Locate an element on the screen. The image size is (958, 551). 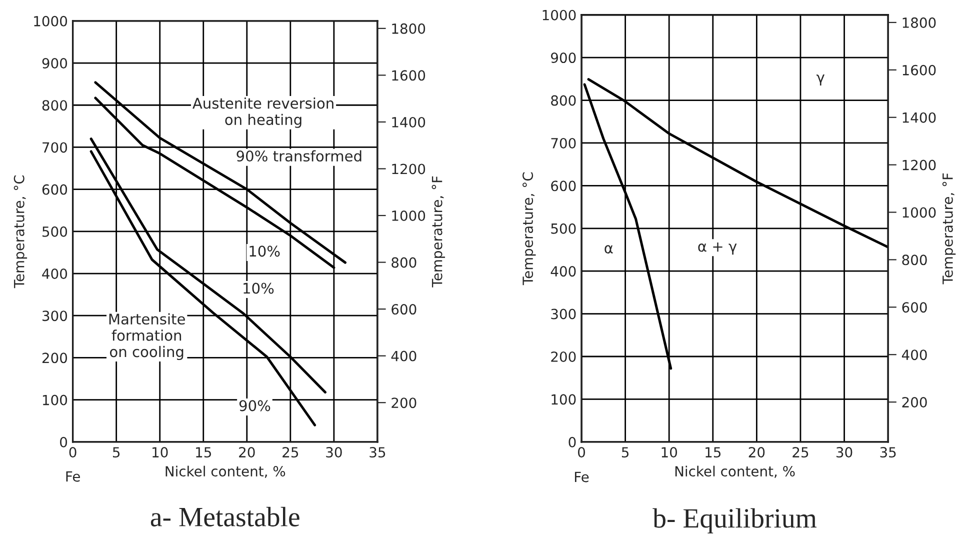
annotation: 90% is located at coordinates (254, 406).